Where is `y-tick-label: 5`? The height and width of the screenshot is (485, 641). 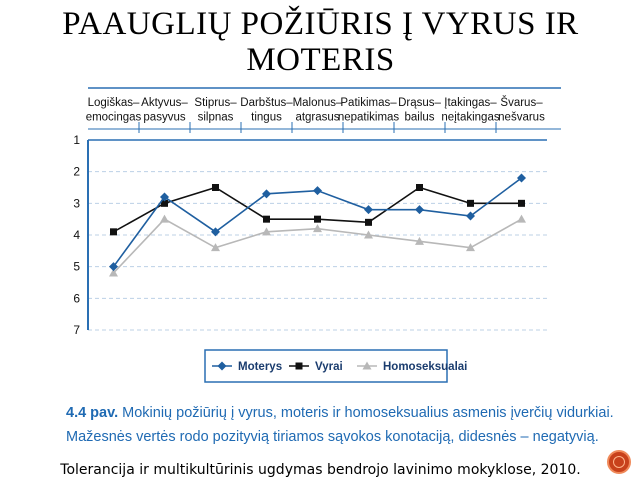
y-tick-label: 5 is located at coordinates (76, 267).